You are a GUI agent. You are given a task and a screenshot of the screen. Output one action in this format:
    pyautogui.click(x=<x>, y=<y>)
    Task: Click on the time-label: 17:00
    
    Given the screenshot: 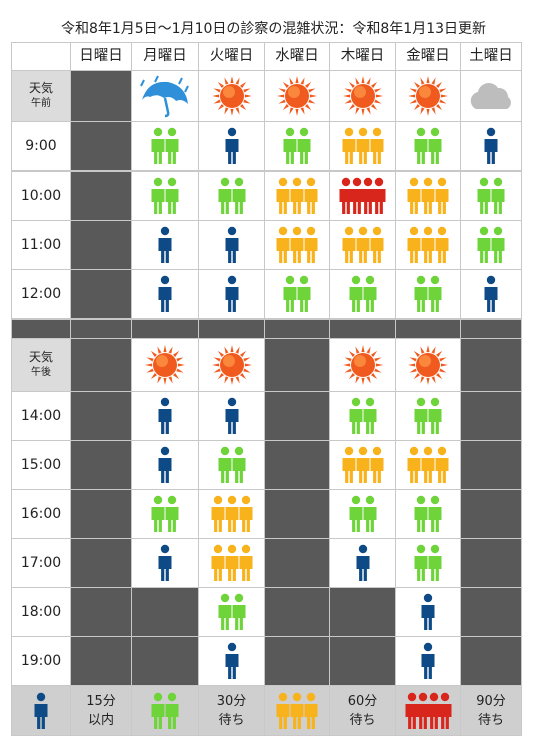 What is the action you would take?
    pyautogui.click(x=41, y=563)
    